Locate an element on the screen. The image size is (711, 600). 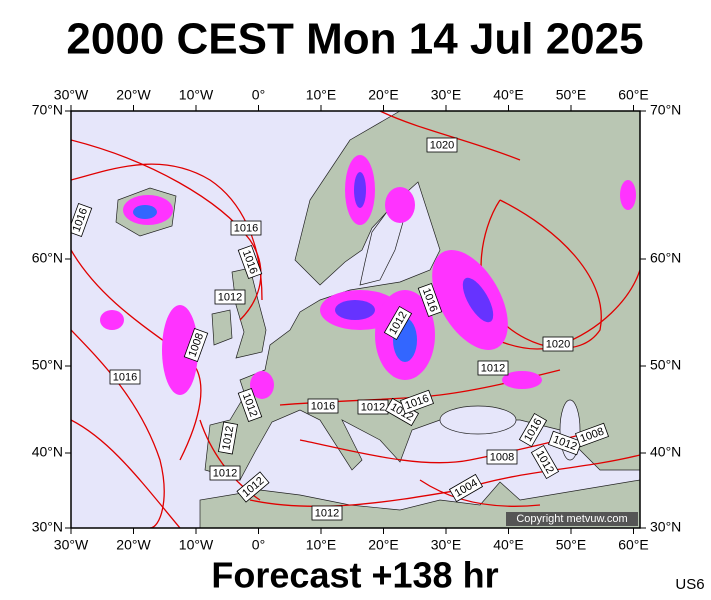
copyright-box is located at coordinates (572, 519).